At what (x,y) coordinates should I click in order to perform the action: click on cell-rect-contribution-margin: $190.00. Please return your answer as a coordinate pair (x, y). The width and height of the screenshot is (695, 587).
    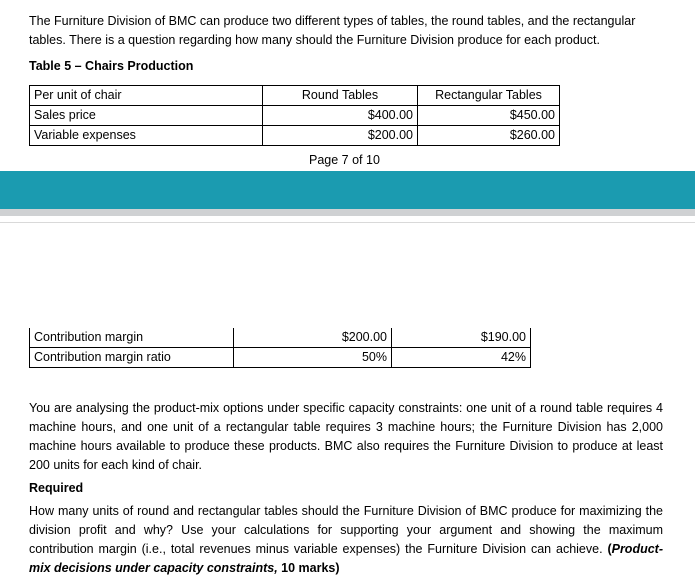
    Looking at the image, I should click on (461, 338).